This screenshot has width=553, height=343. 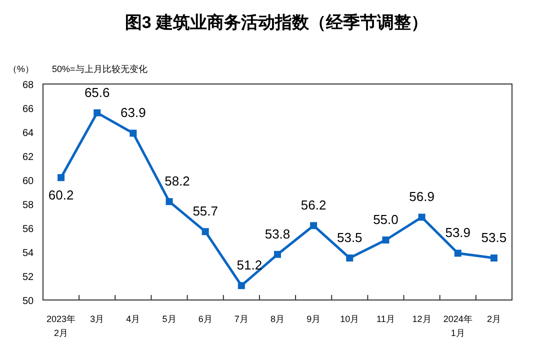 I want to click on text: 51.2, so click(x=249, y=265).